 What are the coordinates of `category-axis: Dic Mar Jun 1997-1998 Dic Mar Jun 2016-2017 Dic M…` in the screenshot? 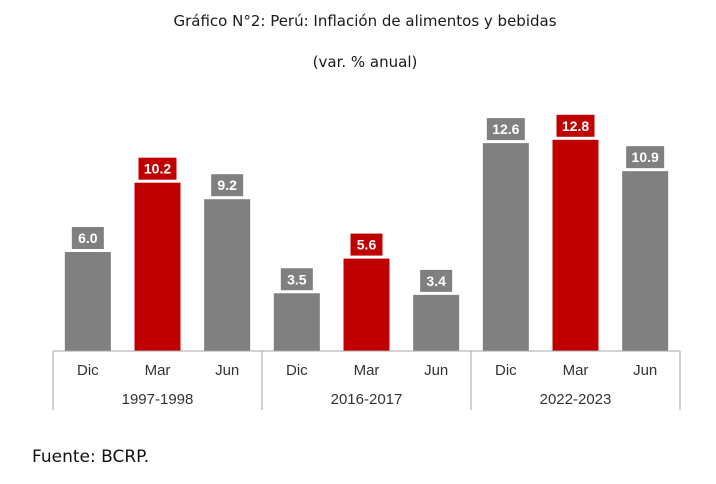 It's located at (366, 380).